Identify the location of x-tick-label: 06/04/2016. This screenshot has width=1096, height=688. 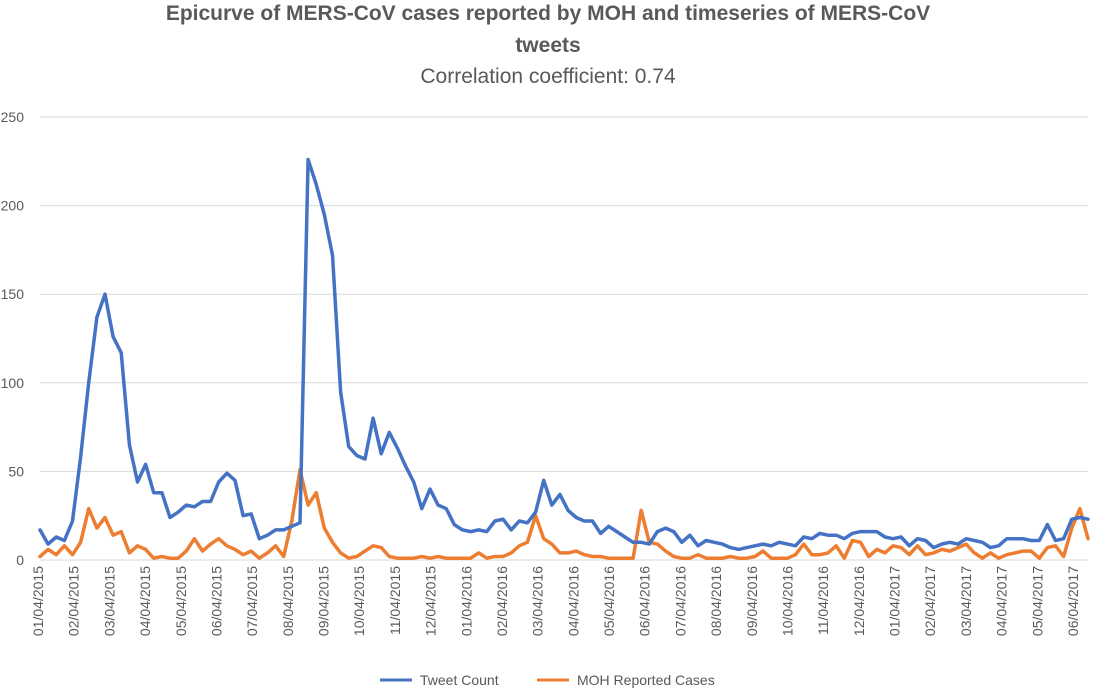
(645, 601).